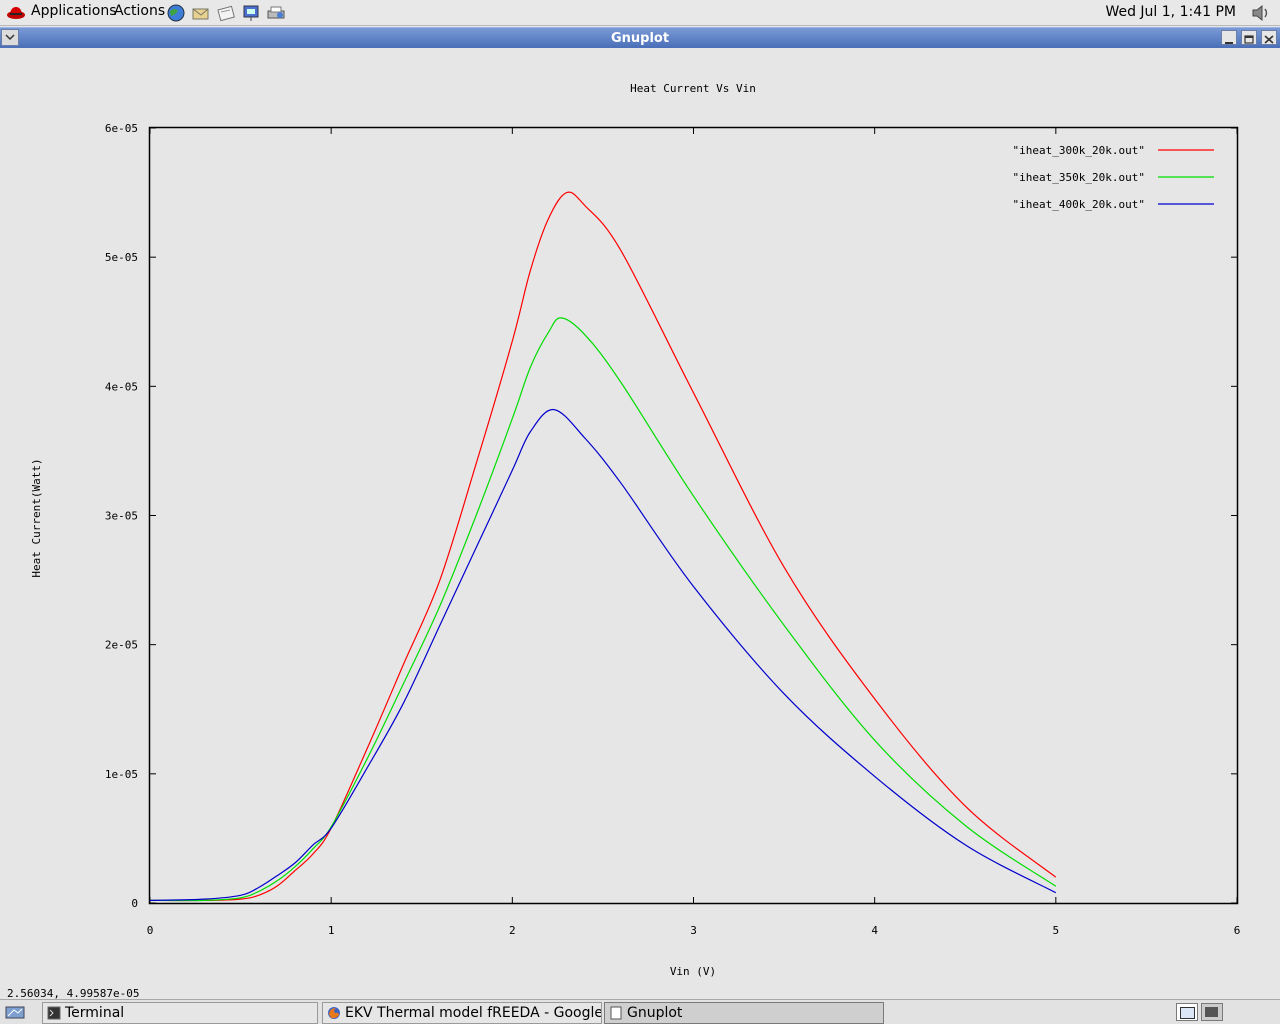 This screenshot has width=1280, height=1024. What do you see at coordinates (1079, 204) in the screenshot?
I see `legend-label: "iheat_400k_20k.out"` at bounding box center [1079, 204].